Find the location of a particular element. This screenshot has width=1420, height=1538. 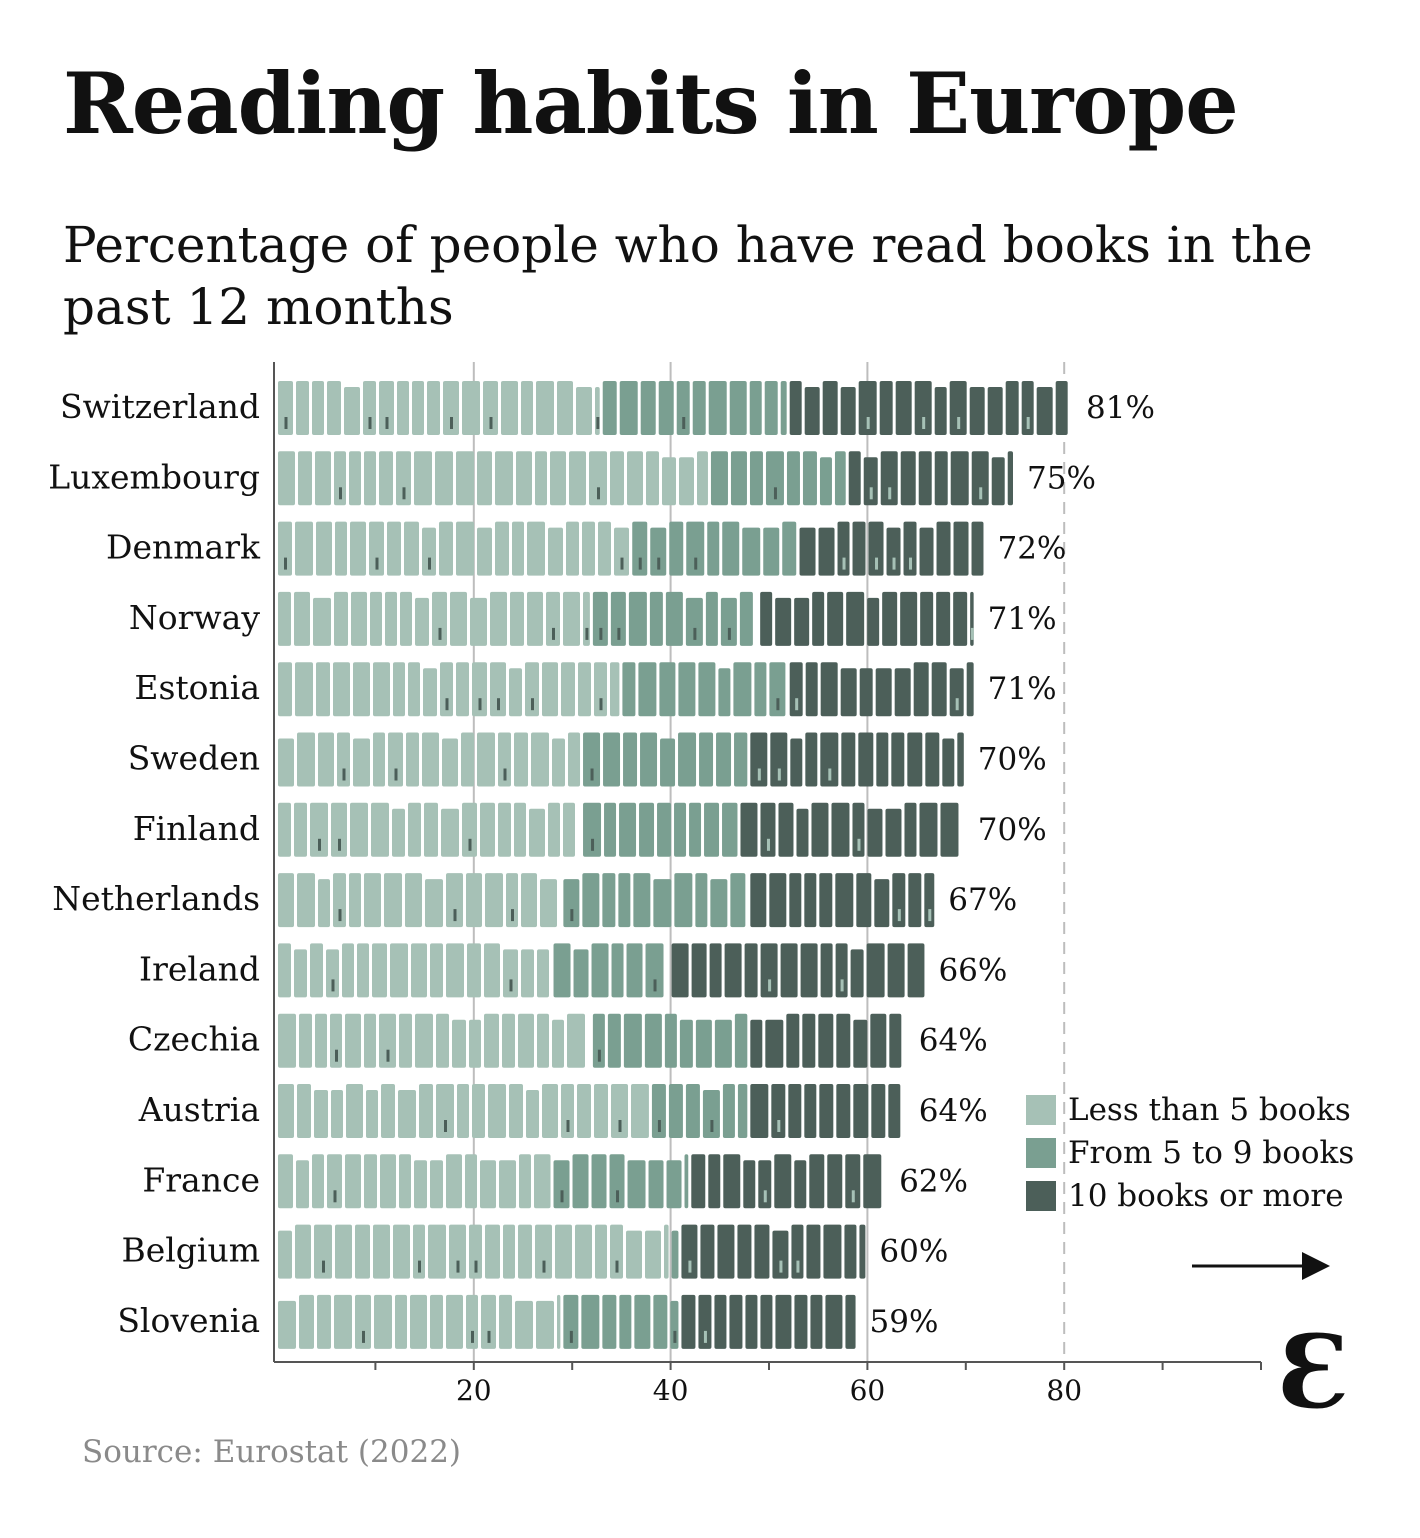

category-label: Luxembourg is located at coordinates (154, 476).